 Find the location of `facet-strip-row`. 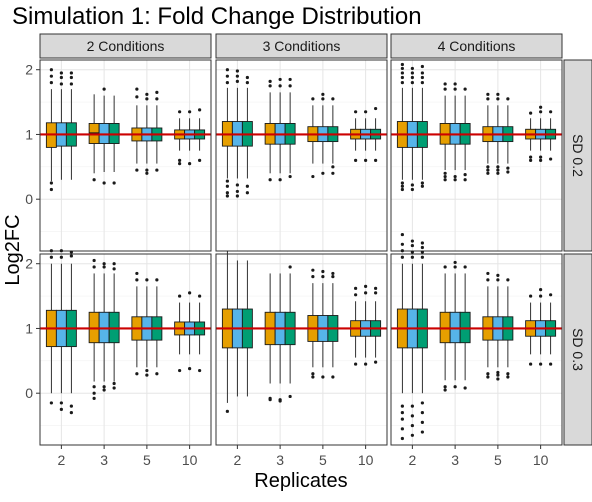

facet-strip-row is located at coordinates (577, 155).